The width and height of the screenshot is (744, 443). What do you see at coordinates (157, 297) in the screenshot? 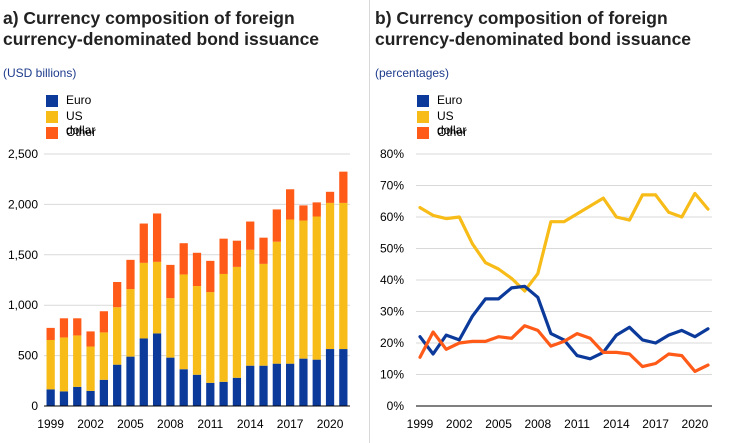
I see `bar-us-dollar-2007` at bounding box center [157, 297].